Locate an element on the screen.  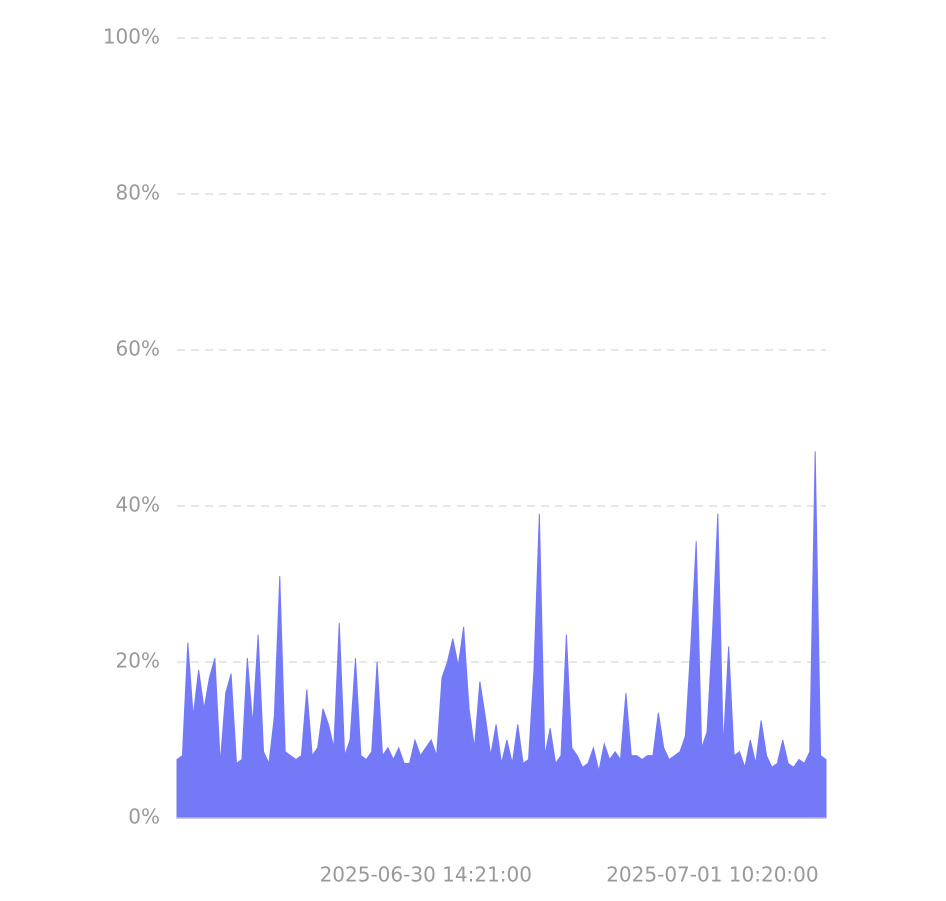
y-tick-label: 40% is located at coordinates (138, 505).